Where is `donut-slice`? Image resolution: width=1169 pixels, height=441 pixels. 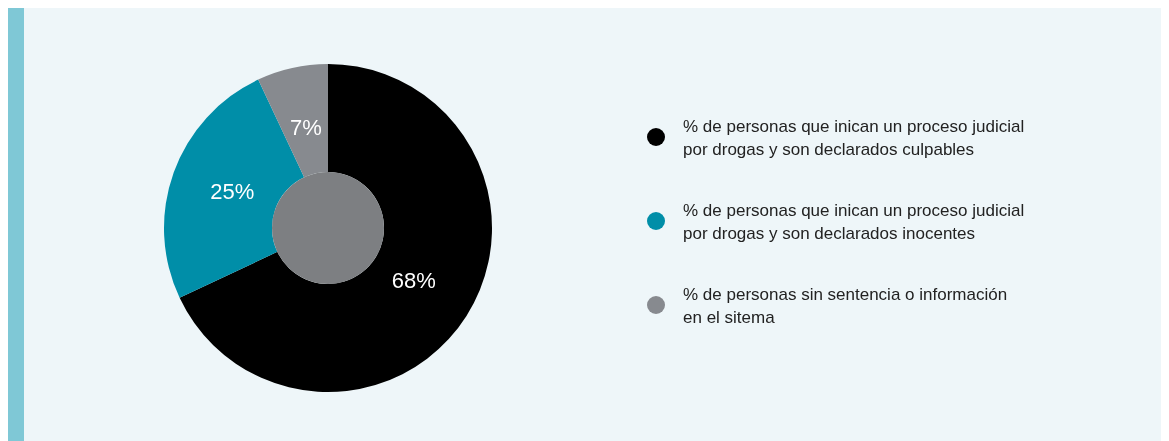 donut-slice is located at coordinates (293, 121).